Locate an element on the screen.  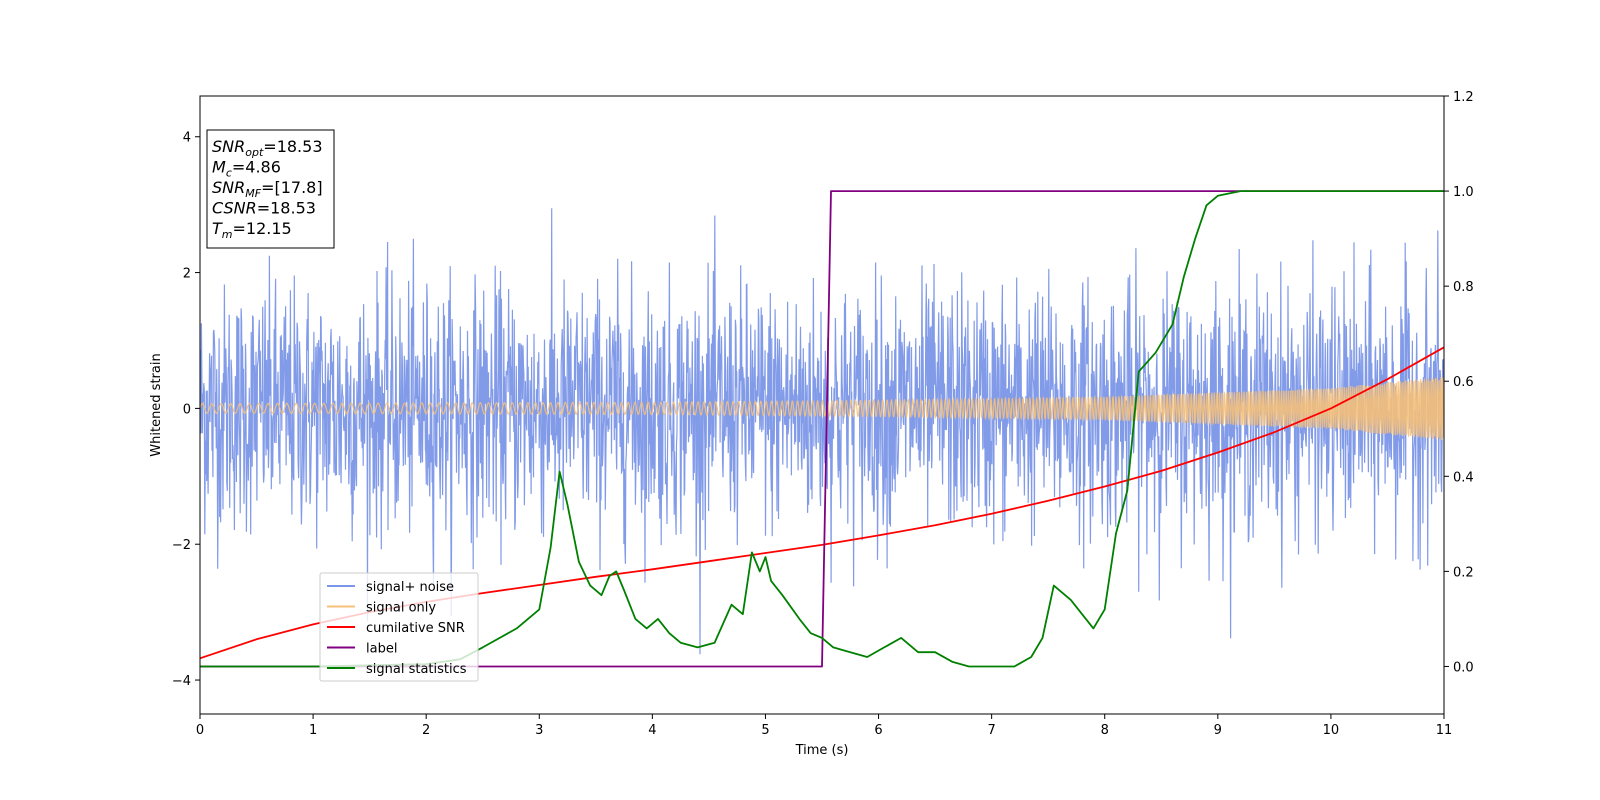
x-tick-label: 6 is located at coordinates (878, 730).